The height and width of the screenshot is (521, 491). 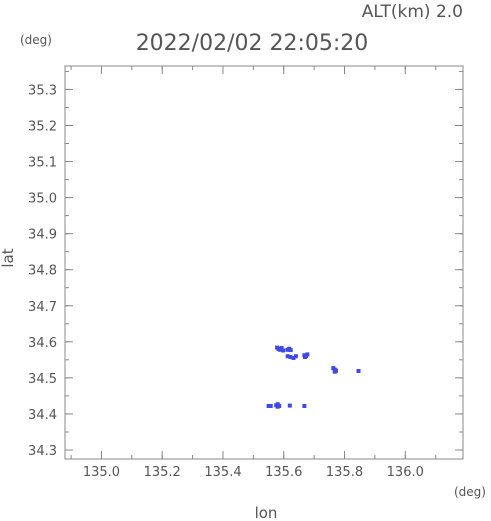 What do you see at coordinates (42, 415) in the screenshot?
I see `y-tick-label: 34.4` at bounding box center [42, 415].